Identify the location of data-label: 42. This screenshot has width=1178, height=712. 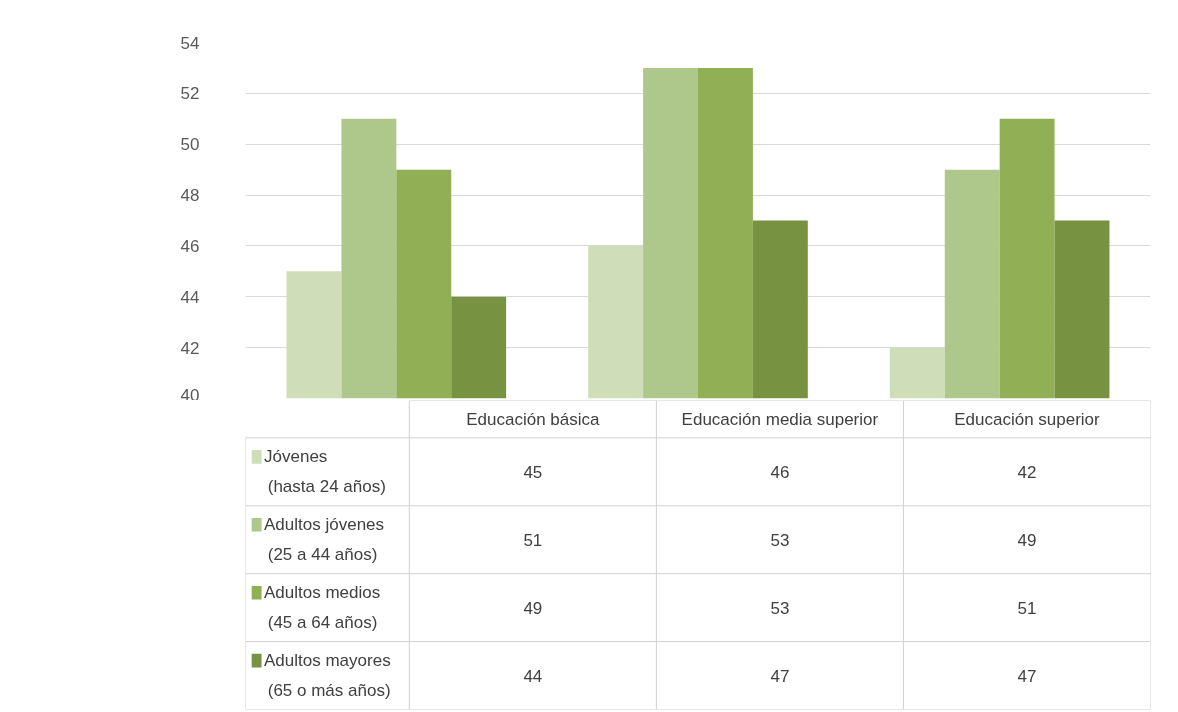
(1027, 472).